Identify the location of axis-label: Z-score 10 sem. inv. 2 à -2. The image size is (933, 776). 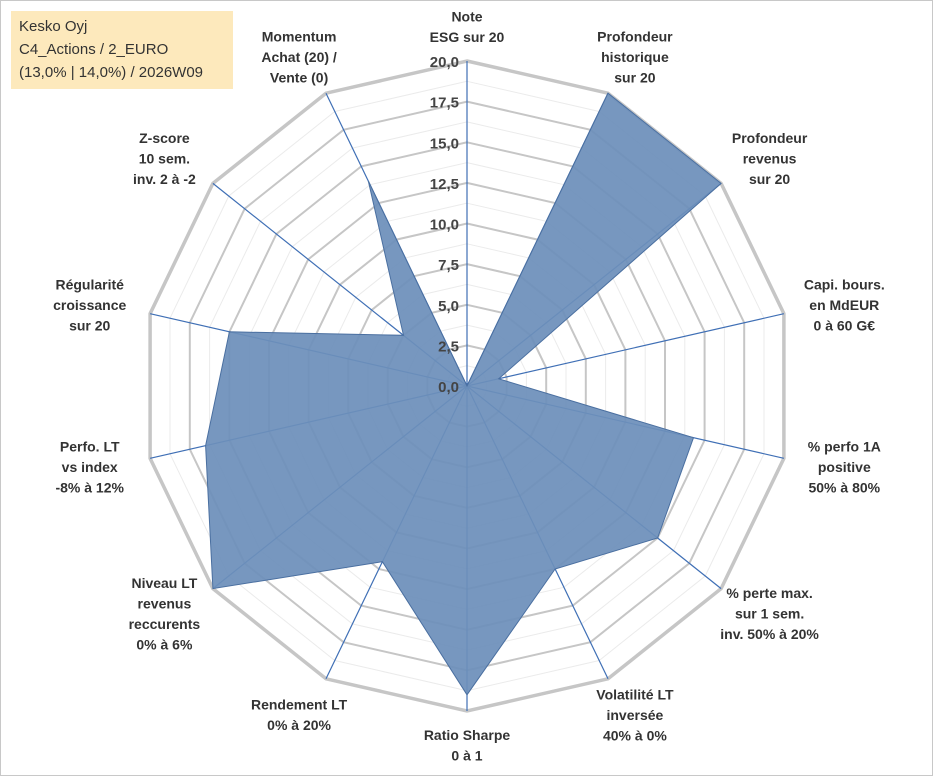
(164, 158).